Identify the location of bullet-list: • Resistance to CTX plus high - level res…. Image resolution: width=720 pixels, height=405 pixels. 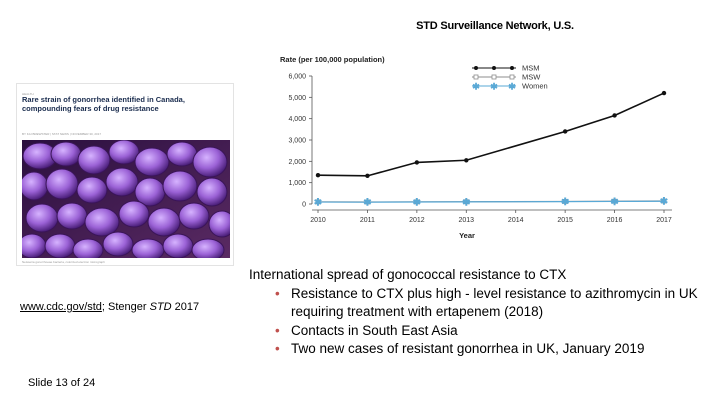
(481, 322).